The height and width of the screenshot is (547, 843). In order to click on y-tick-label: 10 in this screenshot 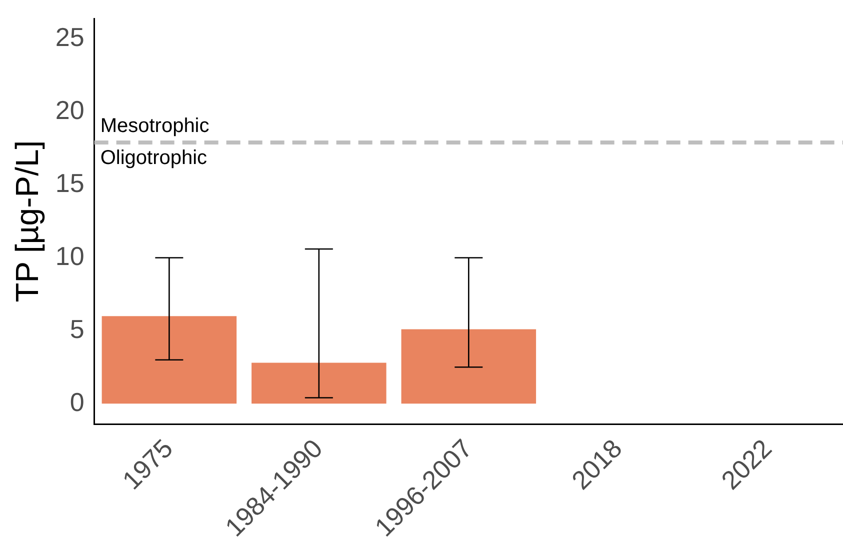, I will do `click(69, 255)`.